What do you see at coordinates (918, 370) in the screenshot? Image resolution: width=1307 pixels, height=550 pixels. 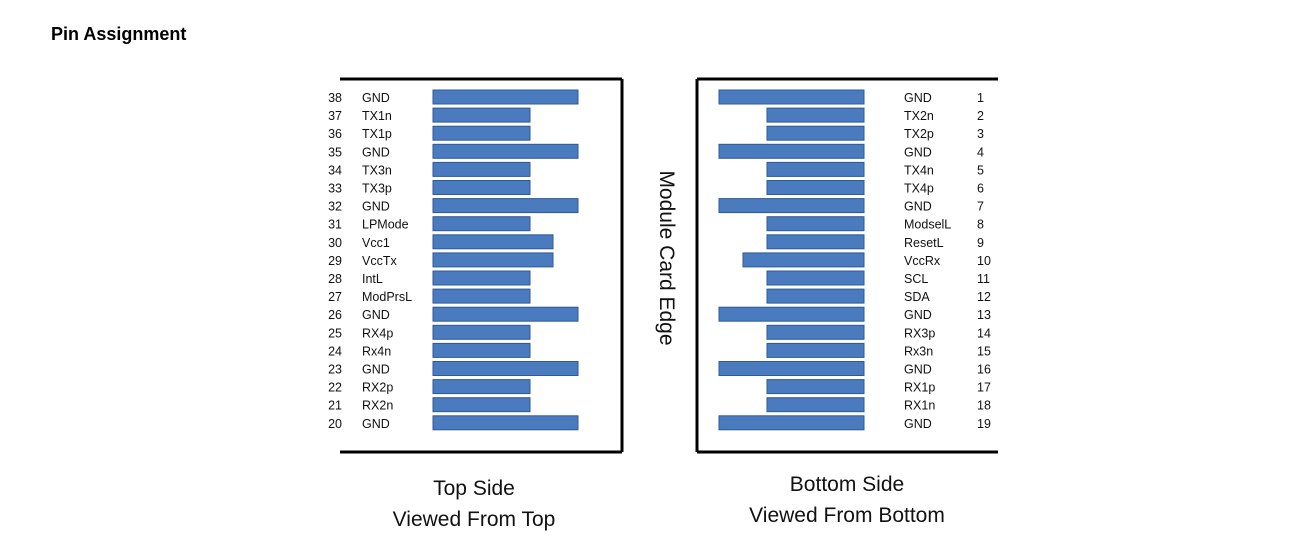 I see `pin-name-16: GND` at bounding box center [918, 370].